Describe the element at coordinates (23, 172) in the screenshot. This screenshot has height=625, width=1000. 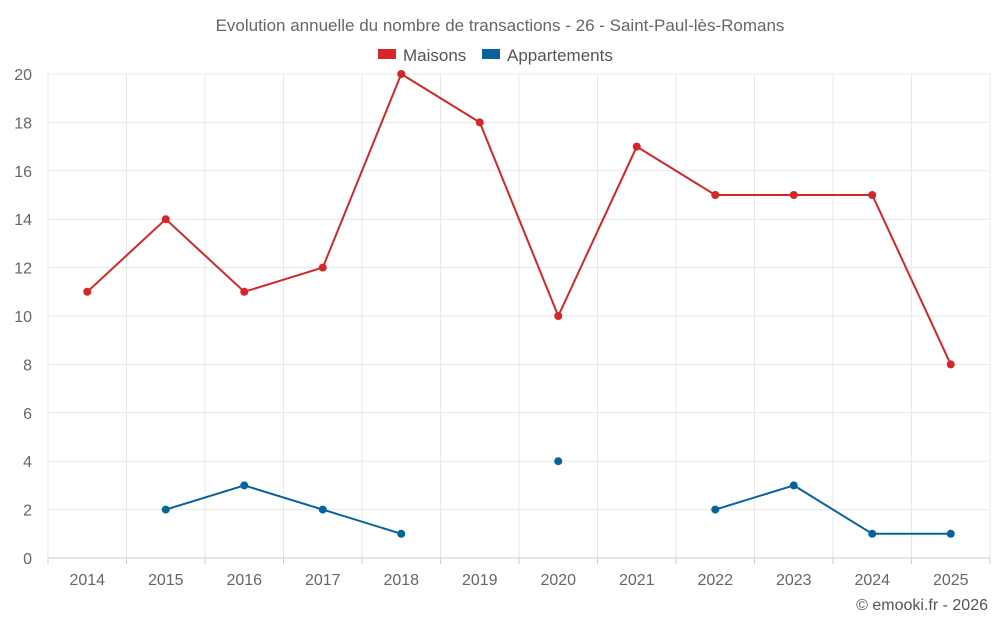
I see `y-tick-label: 16` at that location.